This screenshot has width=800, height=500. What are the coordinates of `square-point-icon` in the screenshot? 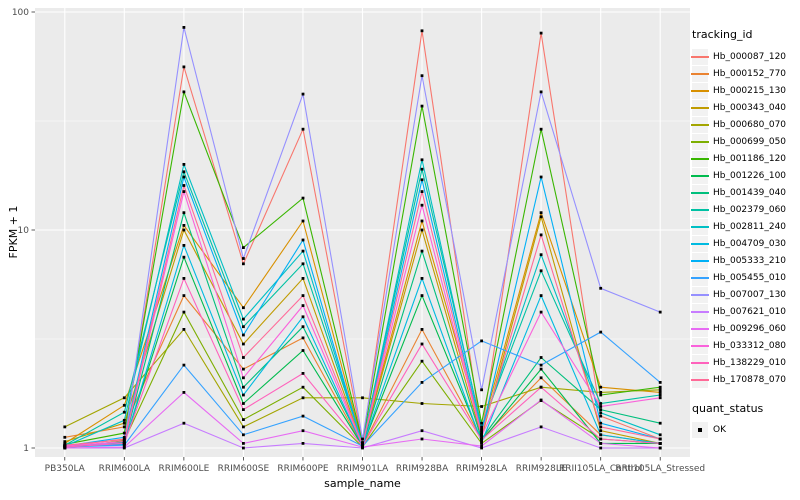 It's located at (700, 429).